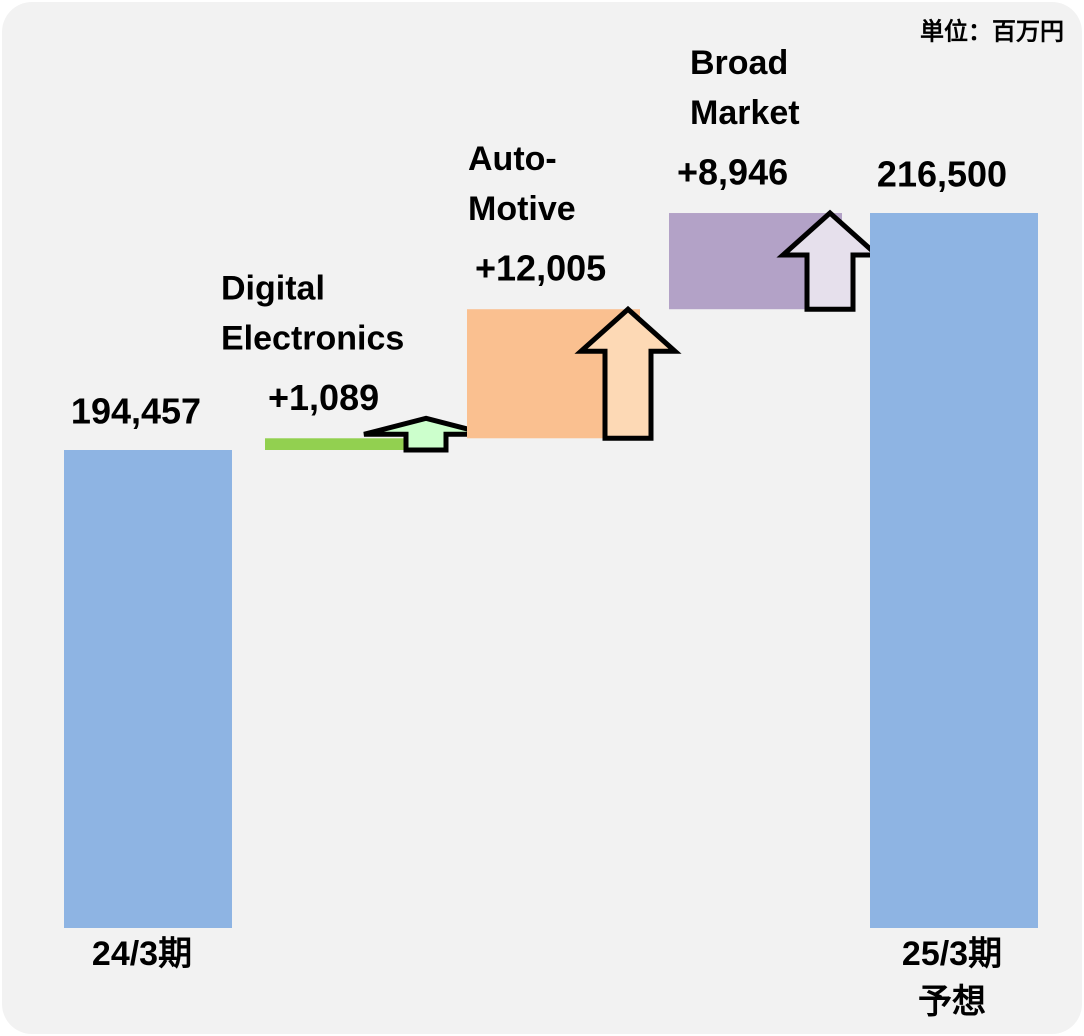 The image size is (1084, 1036). What do you see at coordinates (512, 159) in the screenshot?
I see `category-label: Auto-` at bounding box center [512, 159].